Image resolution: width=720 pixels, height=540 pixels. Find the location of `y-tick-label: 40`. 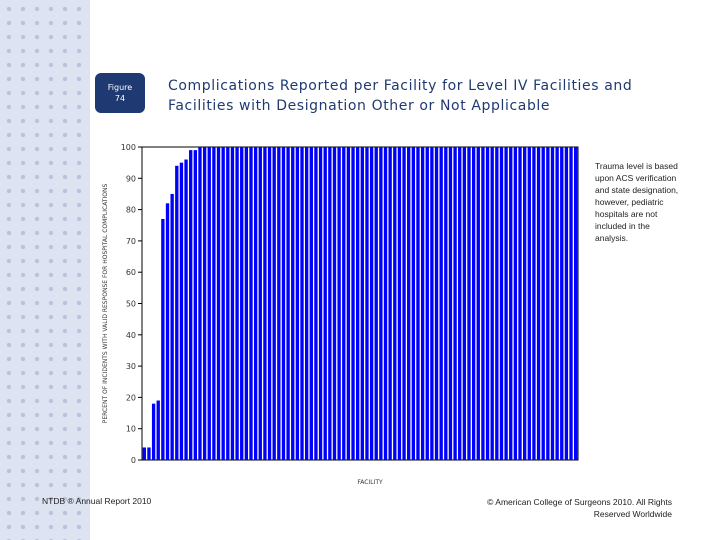

y-tick-label: 40 is located at coordinates (131, 335).